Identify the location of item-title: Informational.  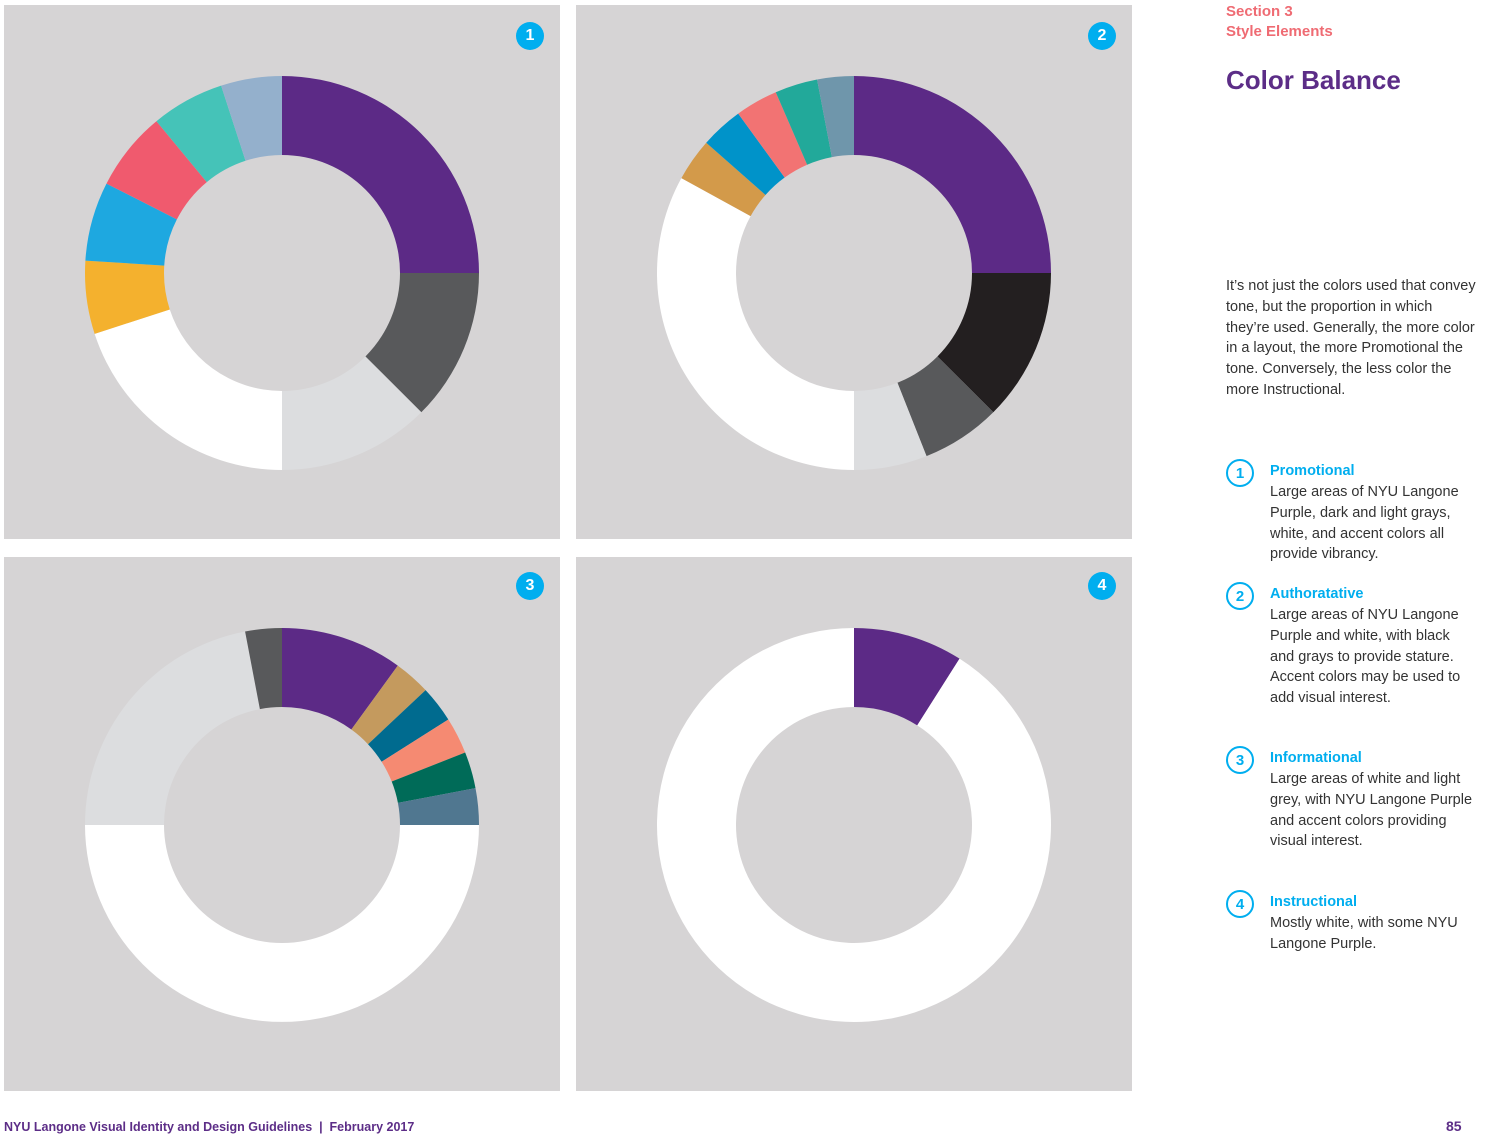
(1316, 758).